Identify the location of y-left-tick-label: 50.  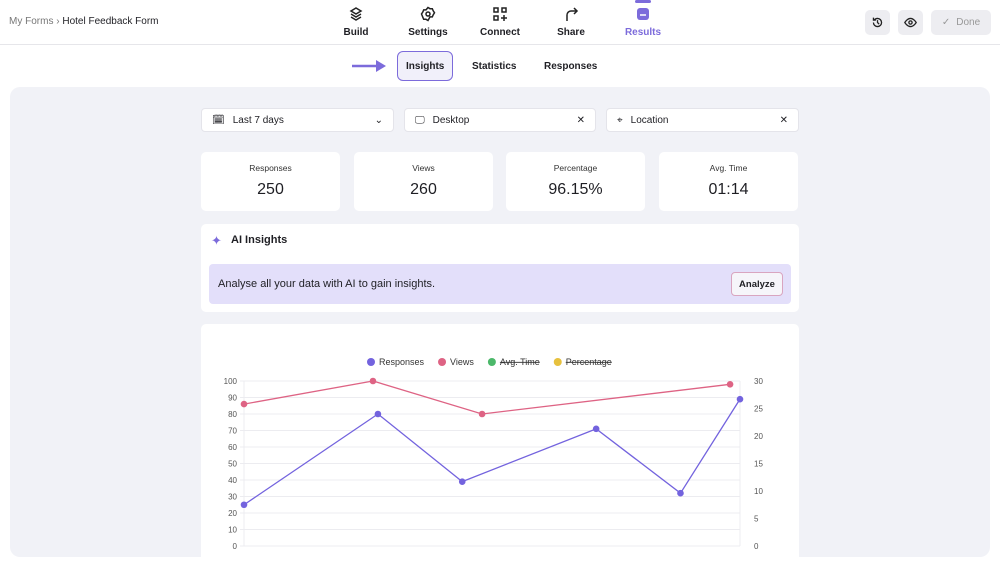
(232, 464).